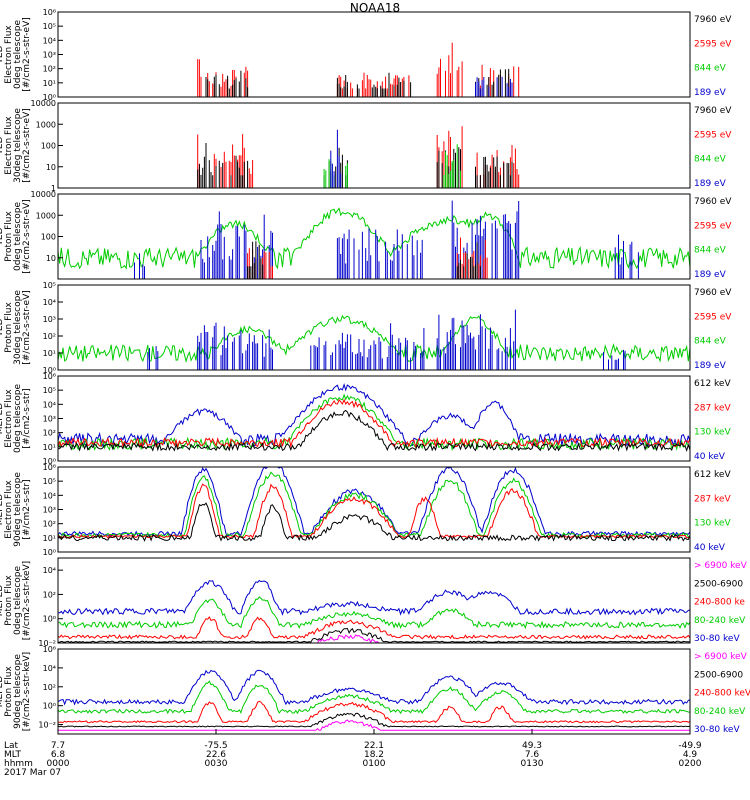 This screenshot has height=800, width=750. I want to click on panel-6-ytick-label: 10², so click(49, 524).